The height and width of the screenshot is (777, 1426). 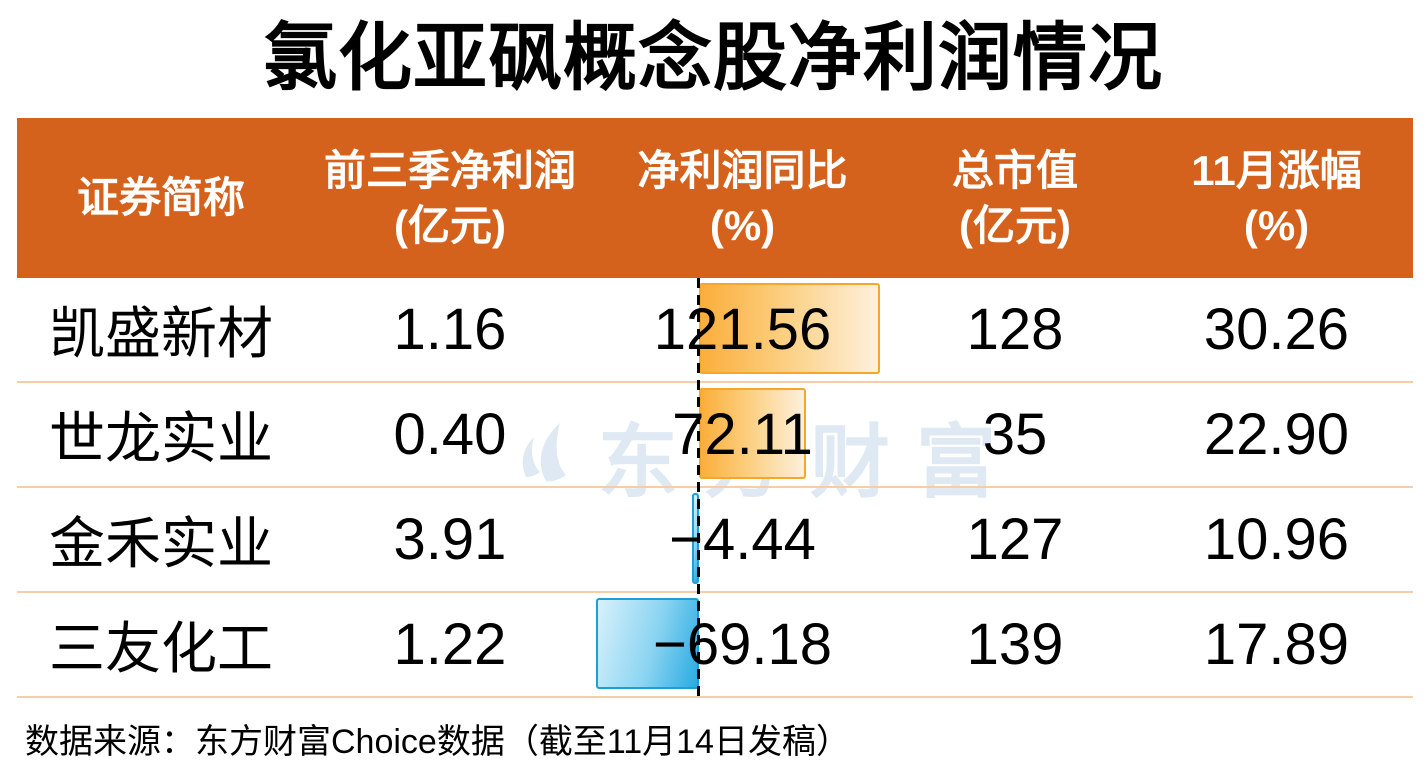 I want to click on column-header-label: 净利润同比, so click(x=742, y=170).